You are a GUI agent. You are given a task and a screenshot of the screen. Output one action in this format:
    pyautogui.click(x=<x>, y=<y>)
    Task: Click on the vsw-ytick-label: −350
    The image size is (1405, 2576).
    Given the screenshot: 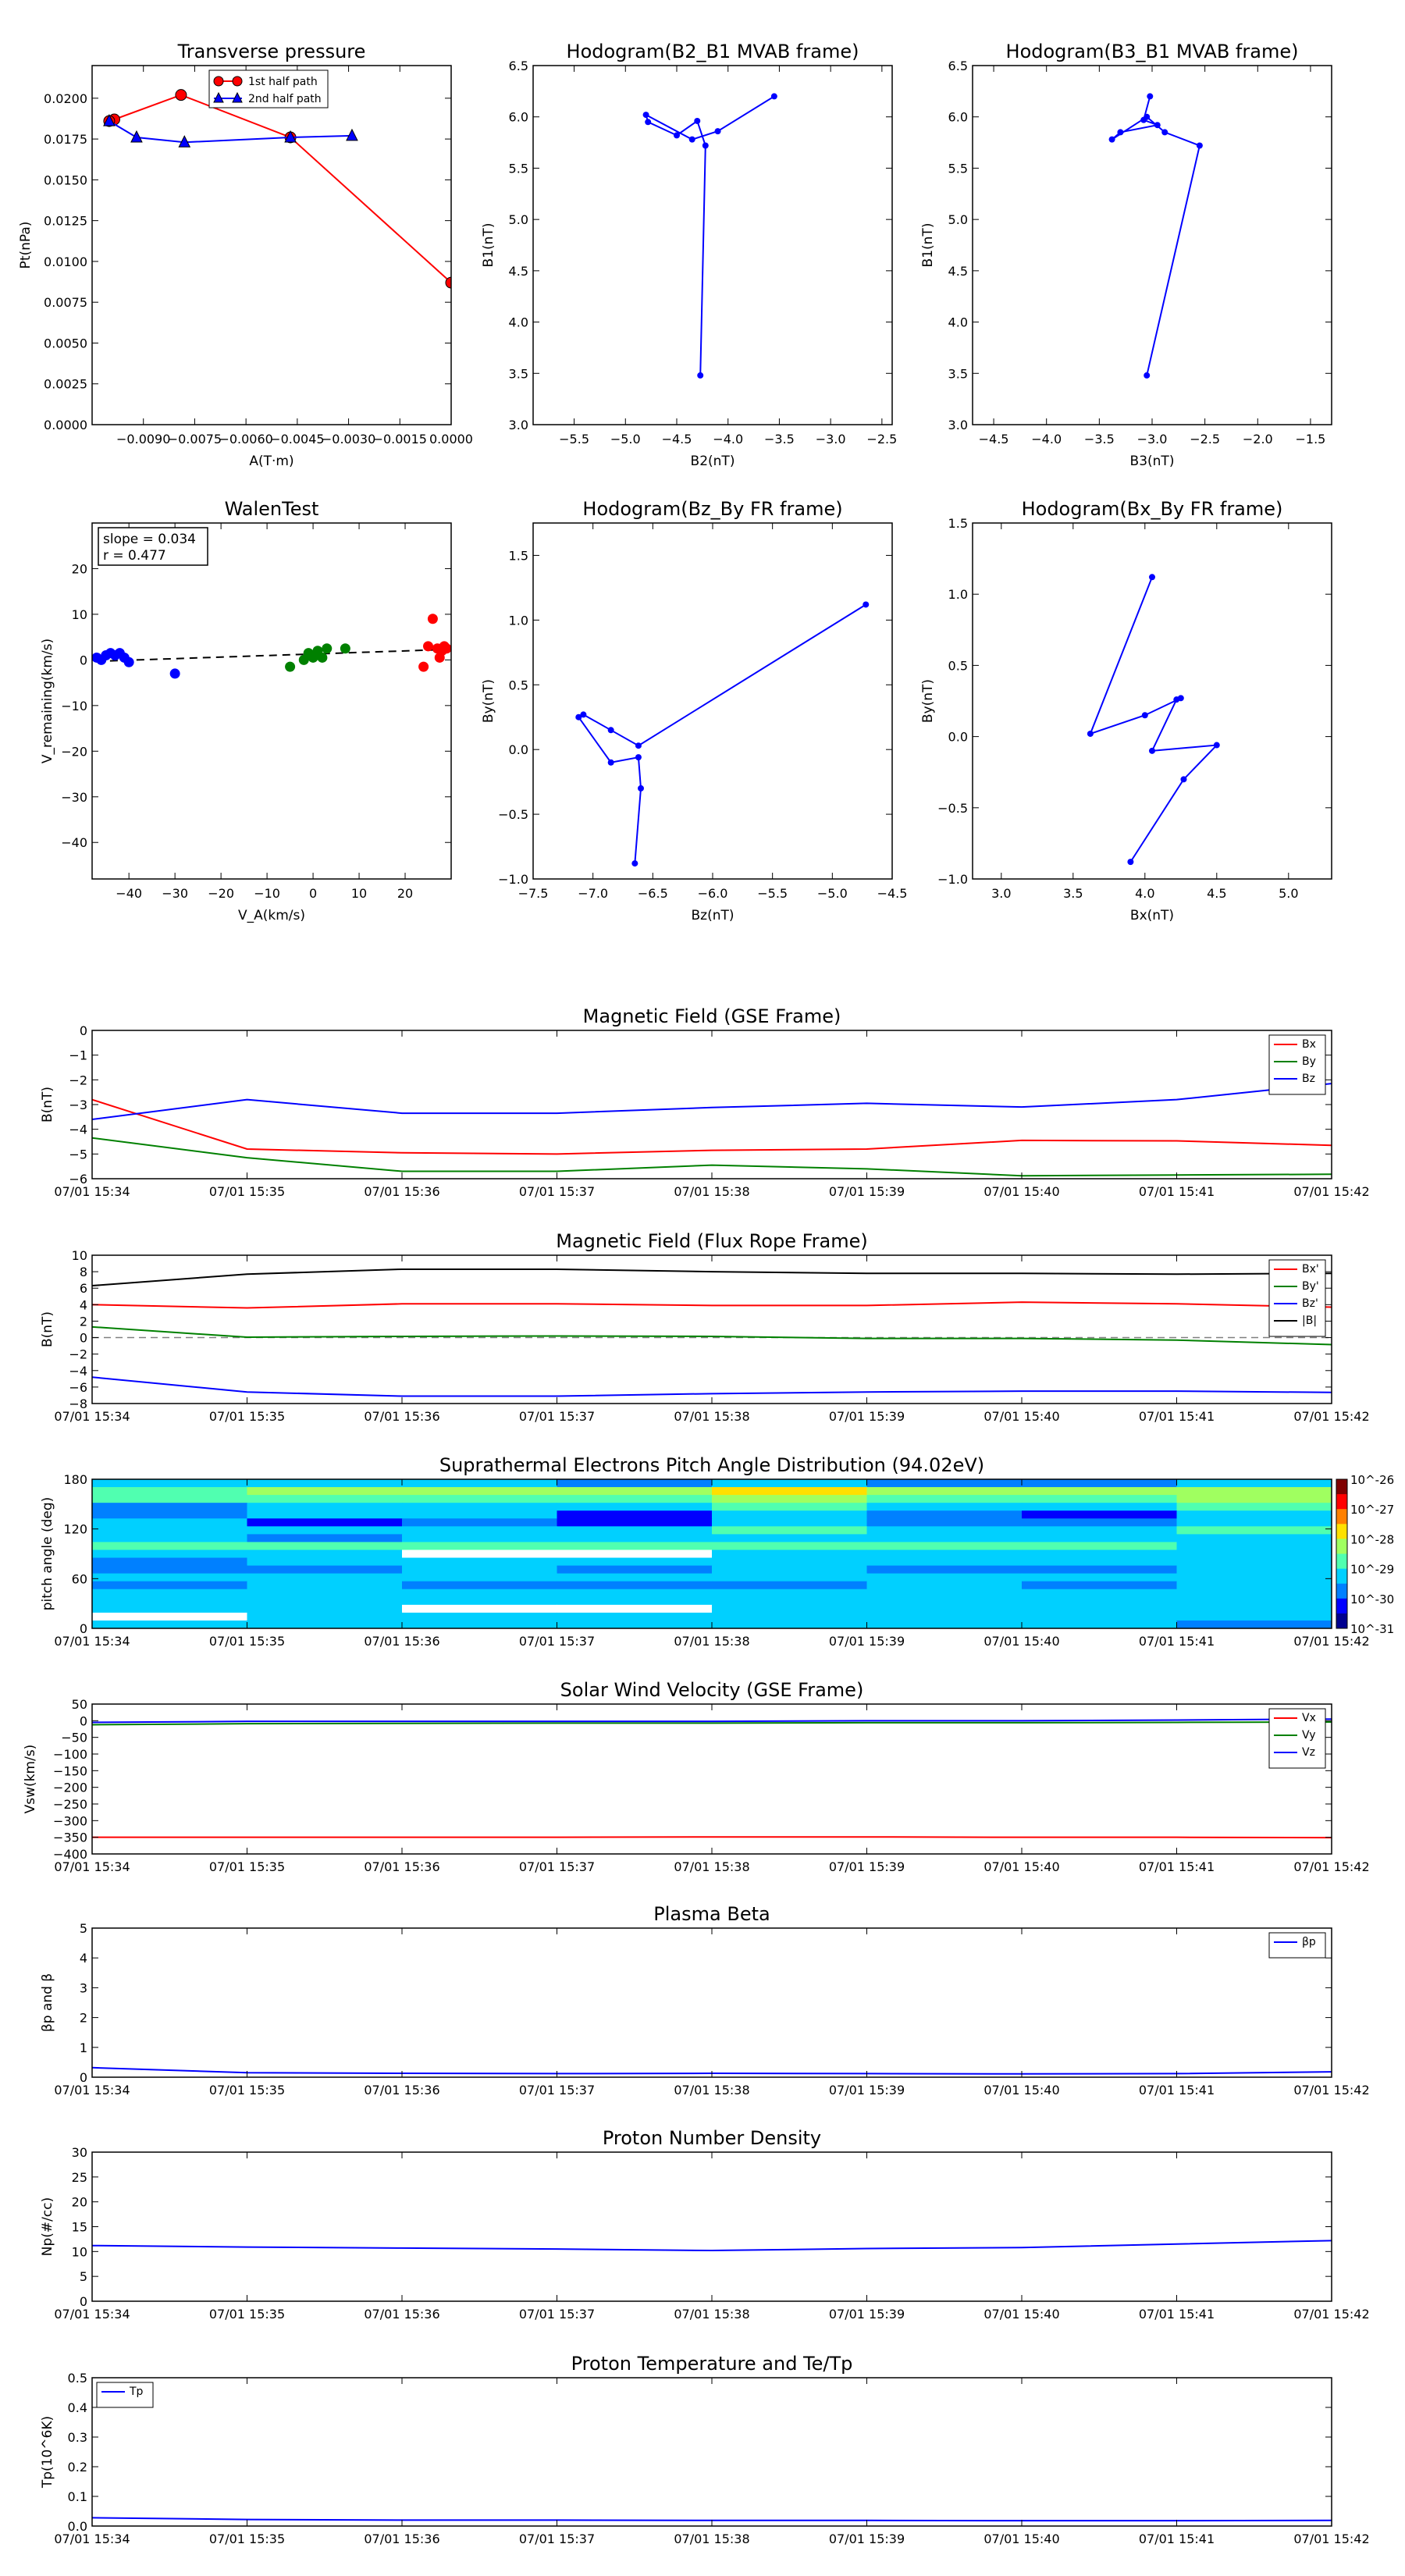 What is the action you would take?
    pyautogui.click(x=70, y=1838)
    